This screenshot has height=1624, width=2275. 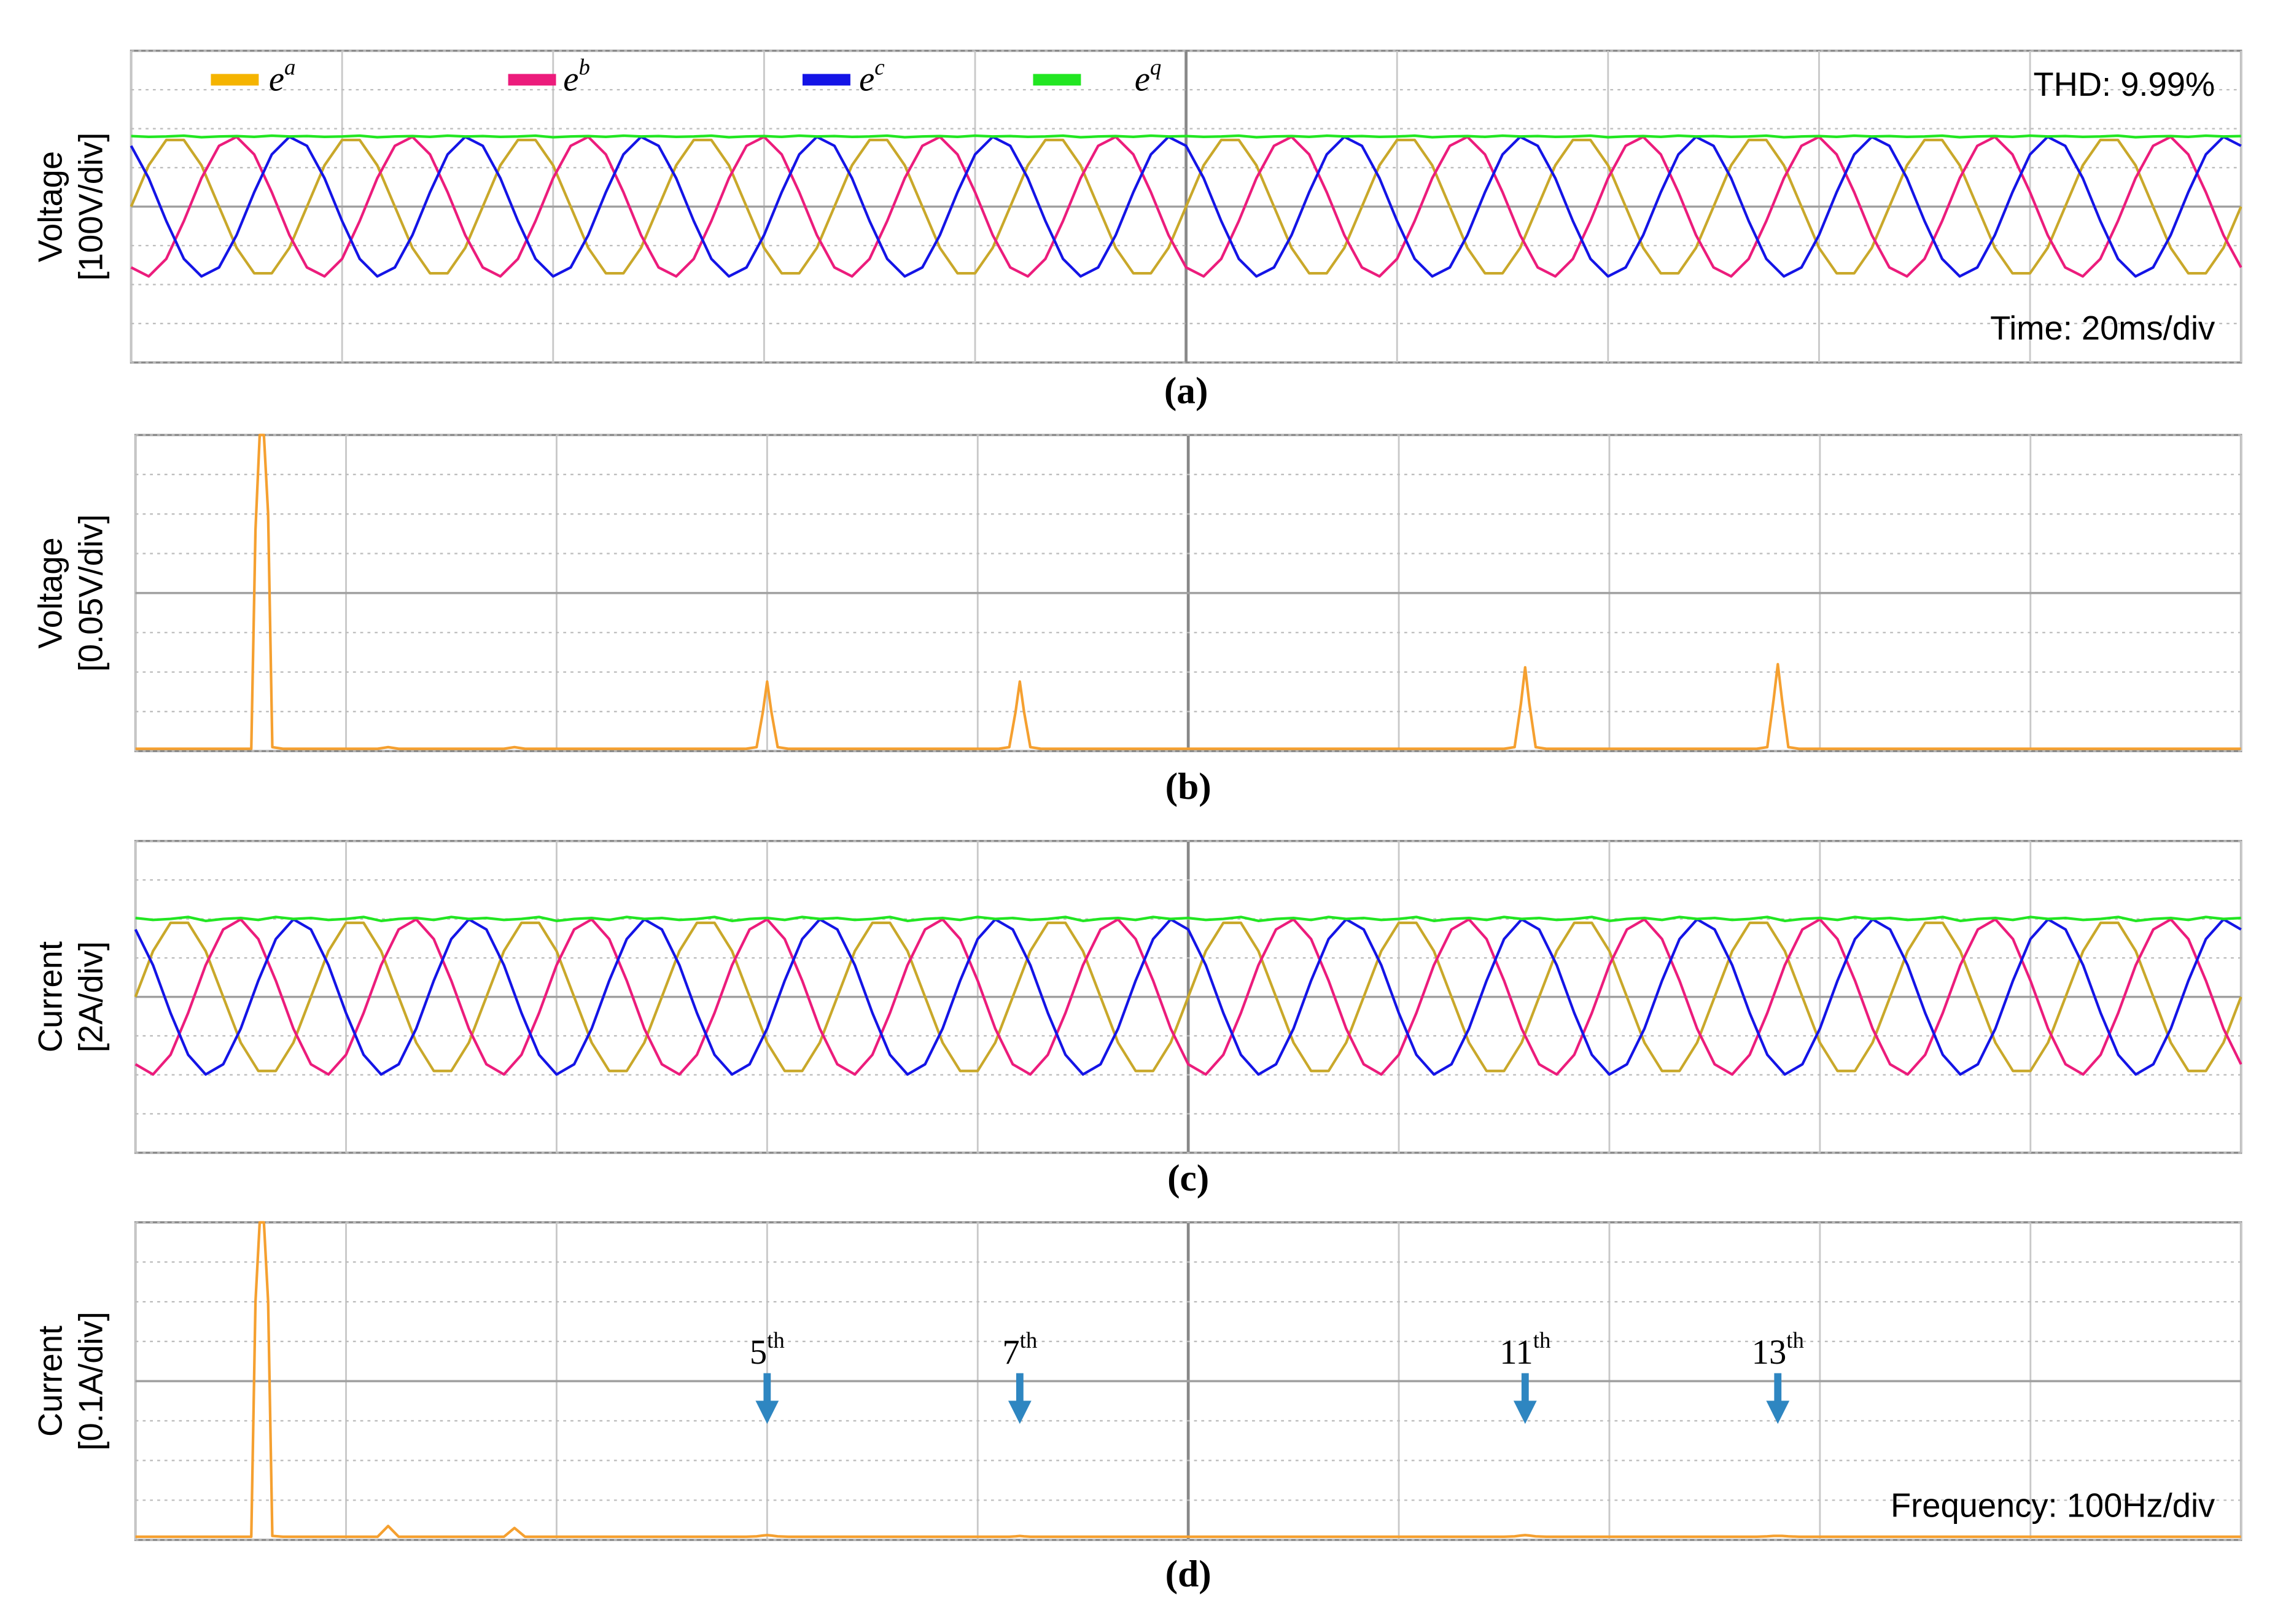 I want to click on legend-label: ea, so click(x=282, y=77).